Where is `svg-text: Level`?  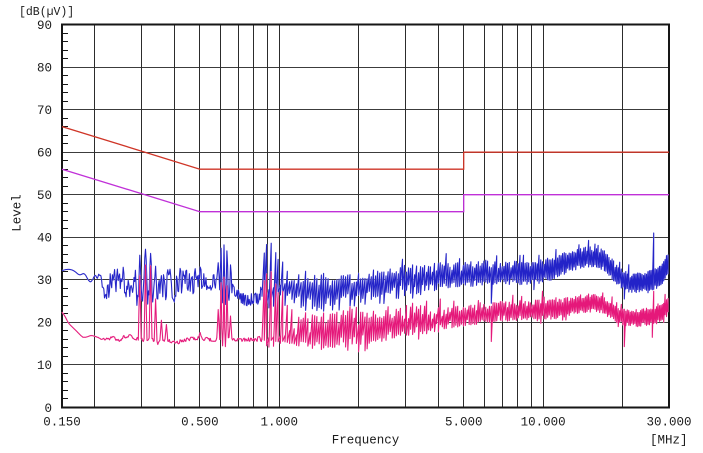
svg-text: Level is located at coordinates (18, 213).